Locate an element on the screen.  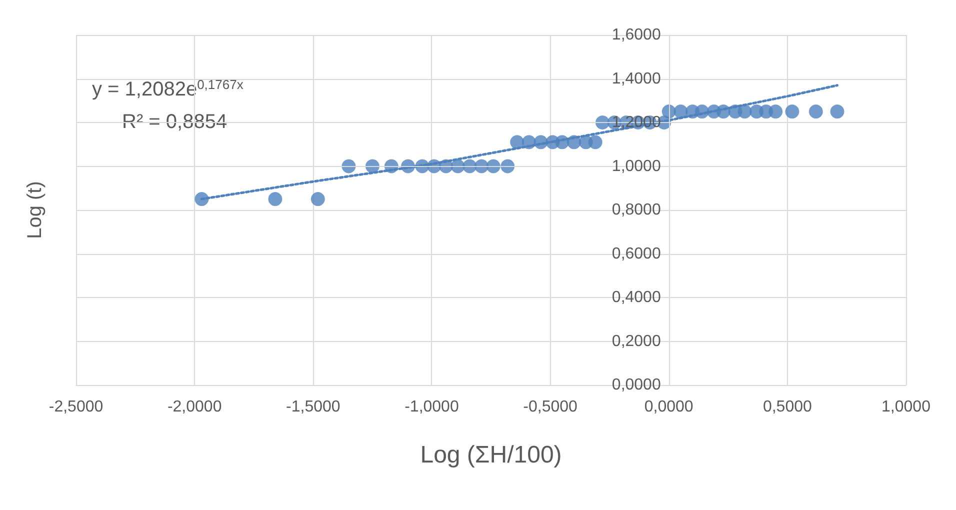
x-tick-label: 0,5000 is located at coordinates (787, 407).